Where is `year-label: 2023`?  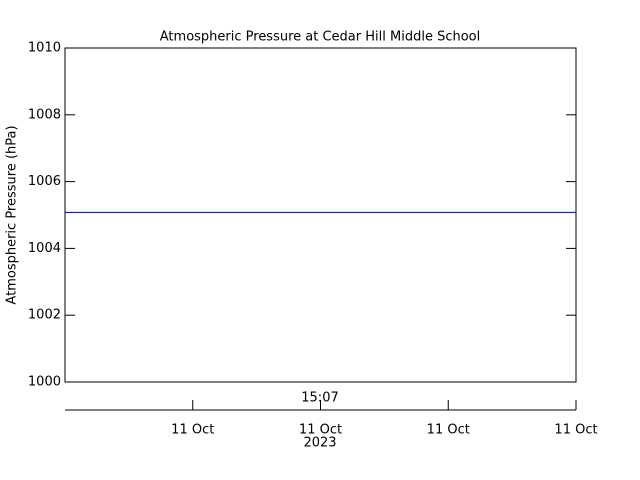 year-label: 2023 is located at coordinates (319, 443).